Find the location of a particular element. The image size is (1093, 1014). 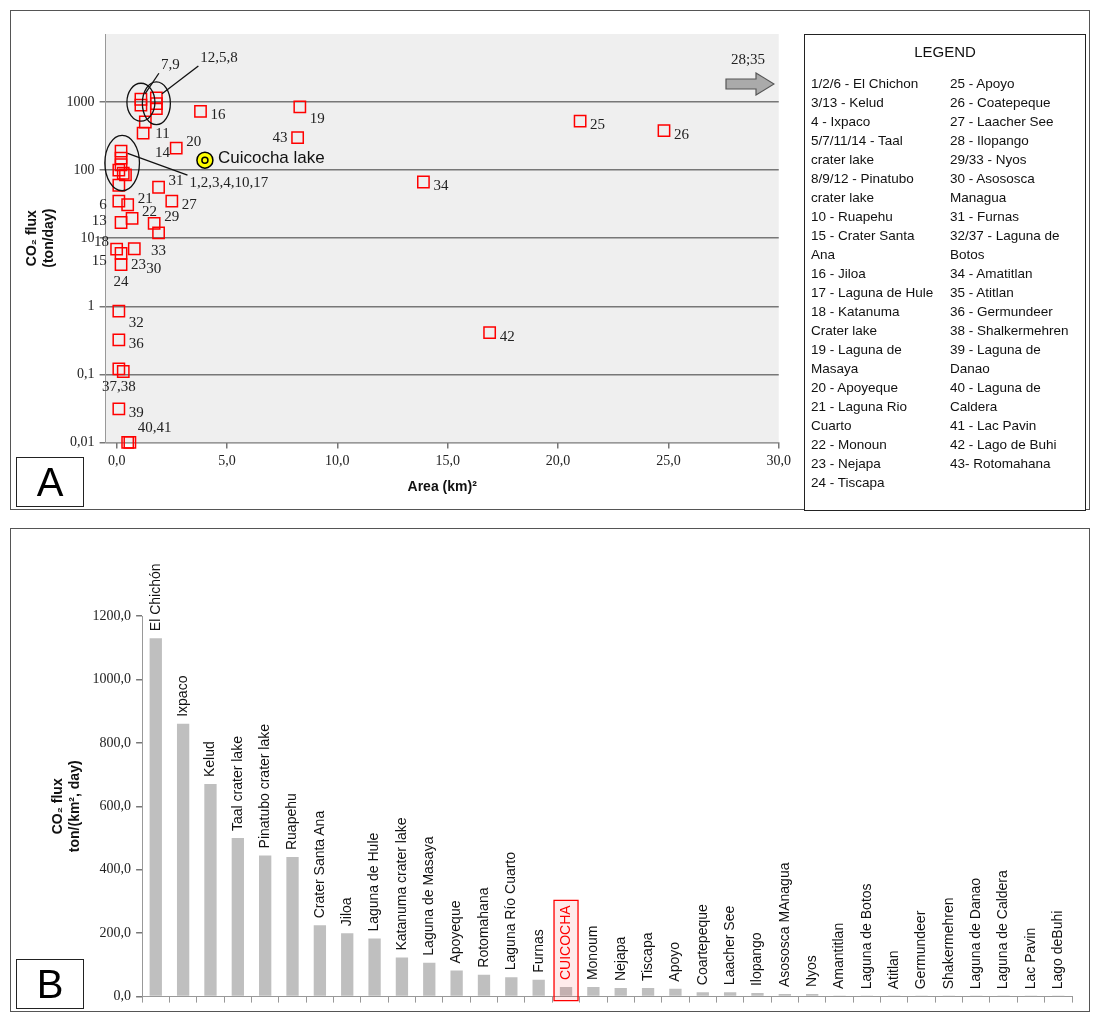

x-tick-label: Apoyo is located at coordinates (674, 961).